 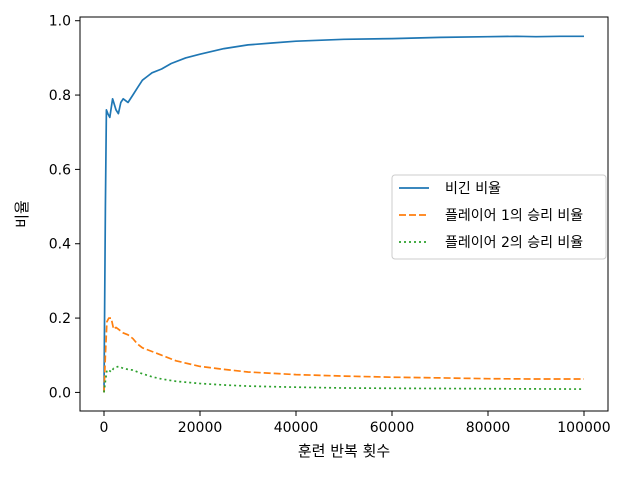 I want to click on legend-label-2: 플레이어 1의 승리 비율, so click(x=514, y=216).